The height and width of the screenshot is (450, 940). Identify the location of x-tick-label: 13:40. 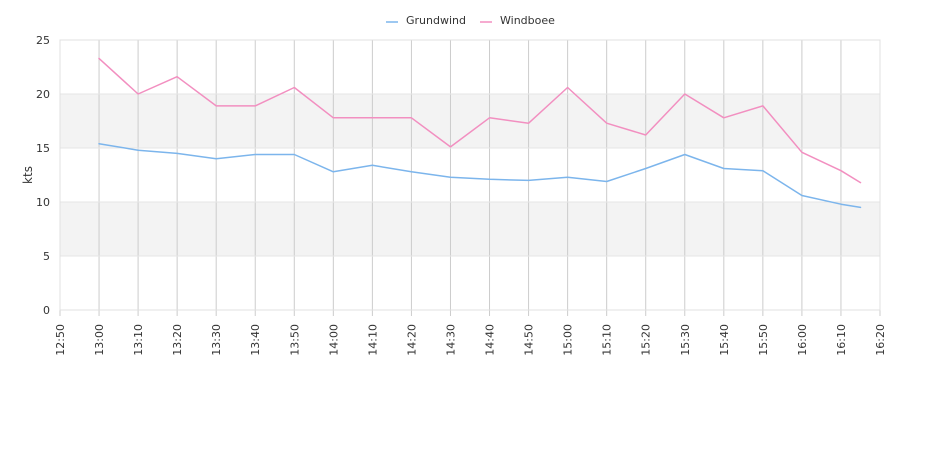
(255, 340).